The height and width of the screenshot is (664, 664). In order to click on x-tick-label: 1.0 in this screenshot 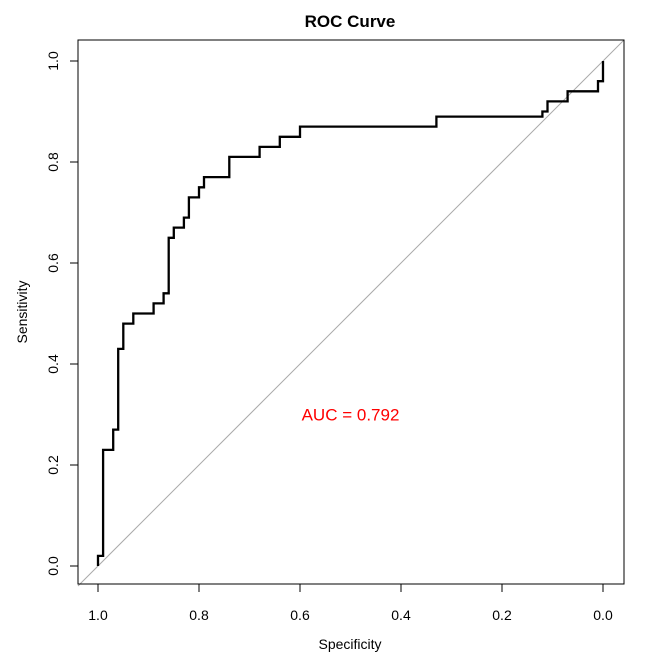, I will do `click(98, 615)`.